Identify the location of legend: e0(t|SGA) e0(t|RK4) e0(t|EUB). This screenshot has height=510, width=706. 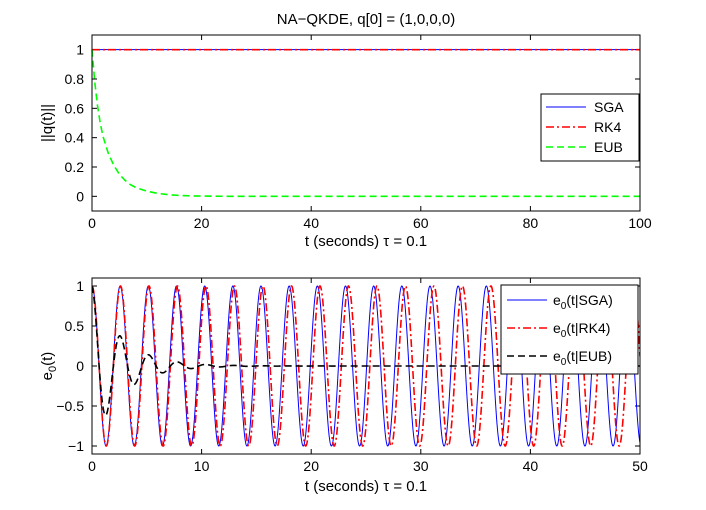
(569, 329).